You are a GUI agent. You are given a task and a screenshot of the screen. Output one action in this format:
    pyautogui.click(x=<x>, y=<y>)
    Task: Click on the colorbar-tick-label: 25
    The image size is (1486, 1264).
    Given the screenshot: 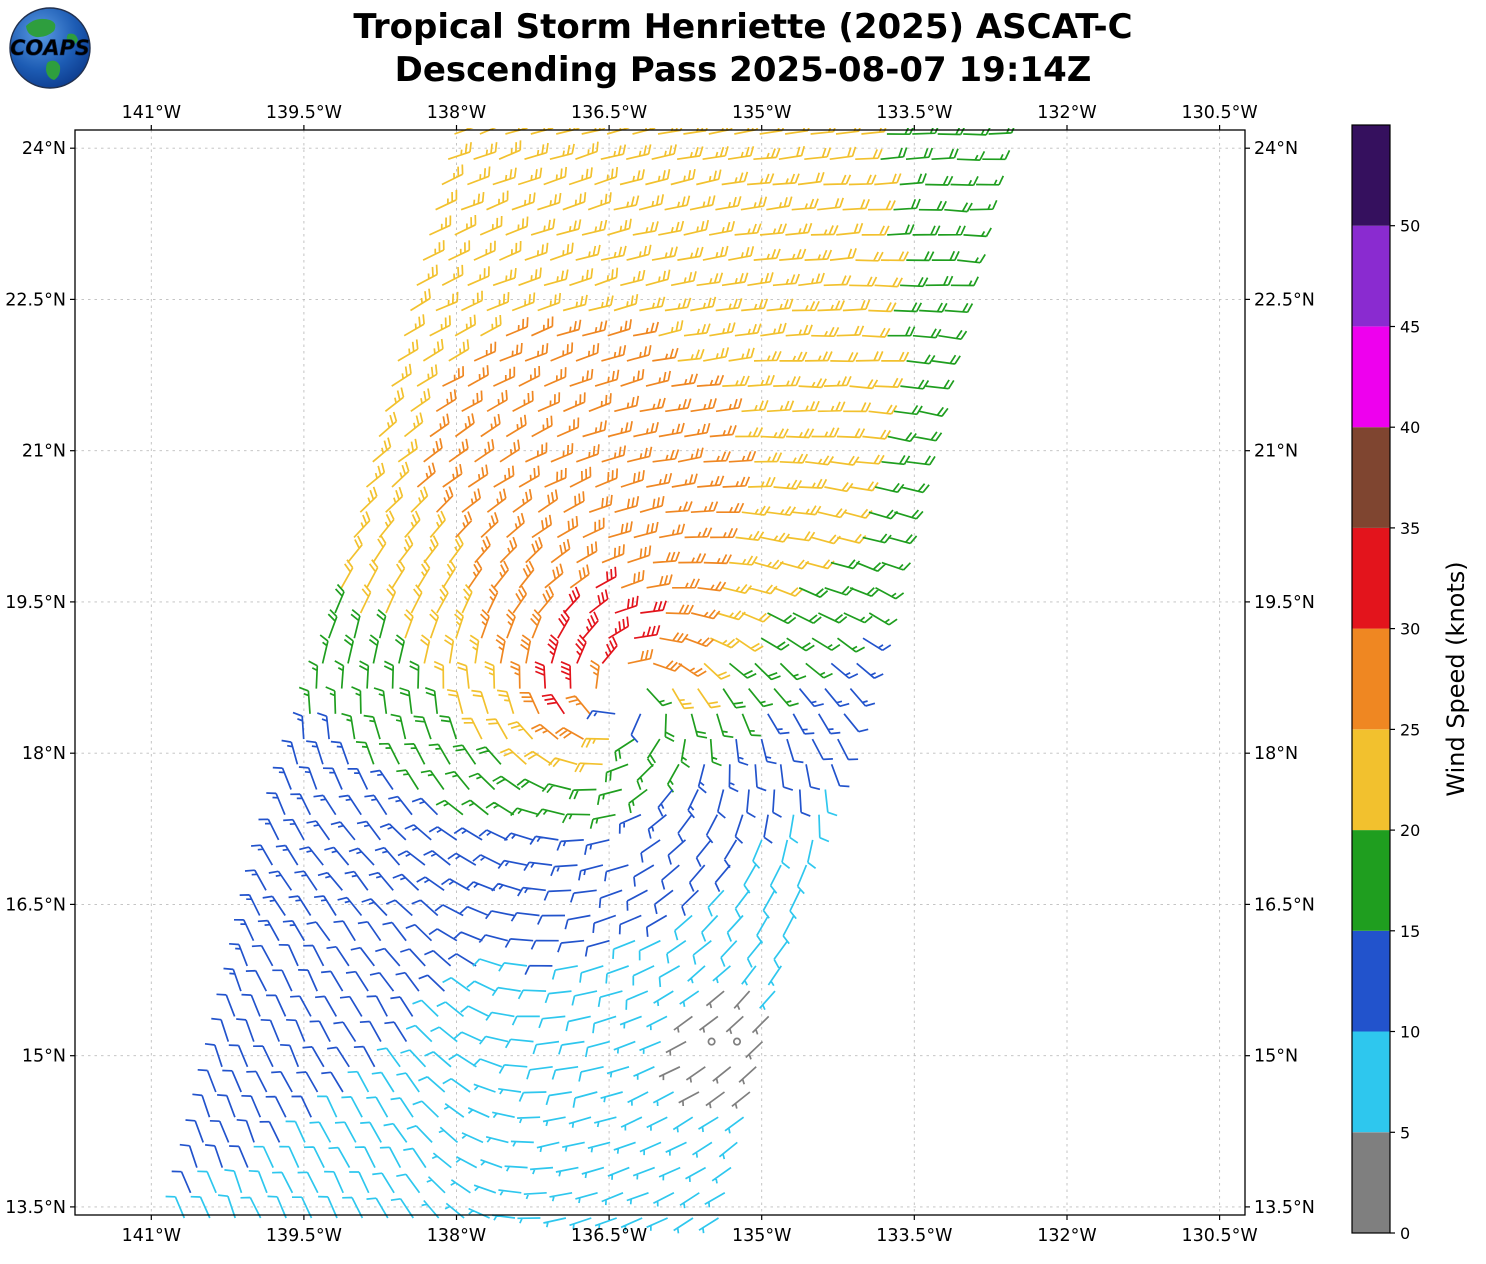 What is the action you would take?
    pyautogui.click(x=1410, y=729)
    